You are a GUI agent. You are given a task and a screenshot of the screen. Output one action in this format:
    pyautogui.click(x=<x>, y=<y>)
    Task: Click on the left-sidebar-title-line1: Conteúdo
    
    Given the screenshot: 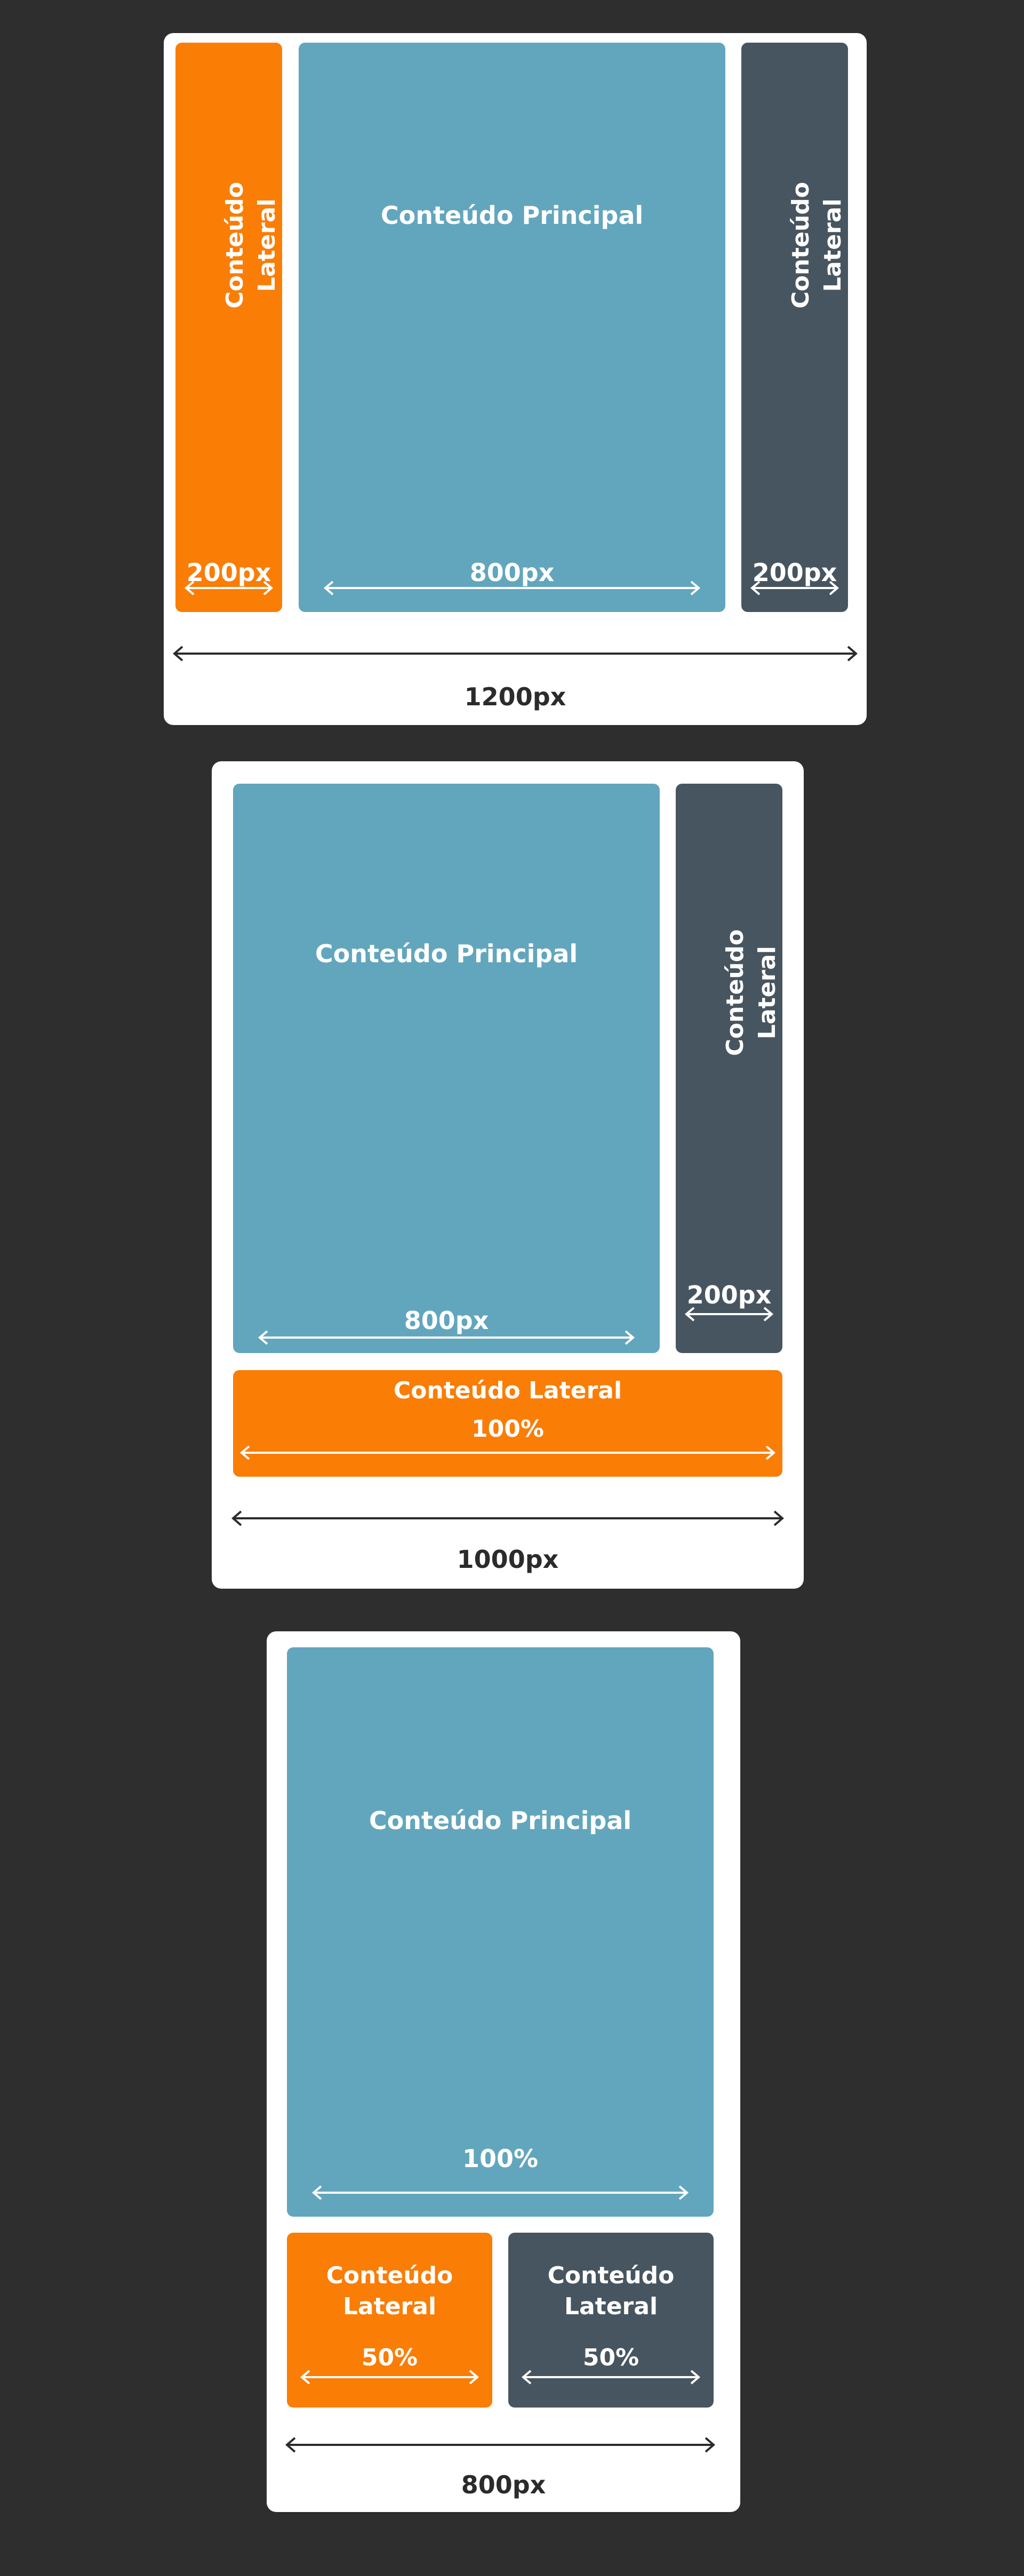 What is the action you would take?
    pyautogui.click(x=389, y=2275)
    